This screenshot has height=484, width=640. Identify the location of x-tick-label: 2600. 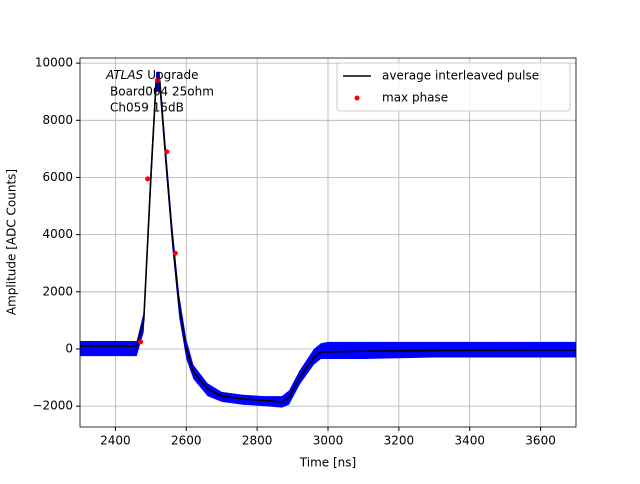
(186, 441).